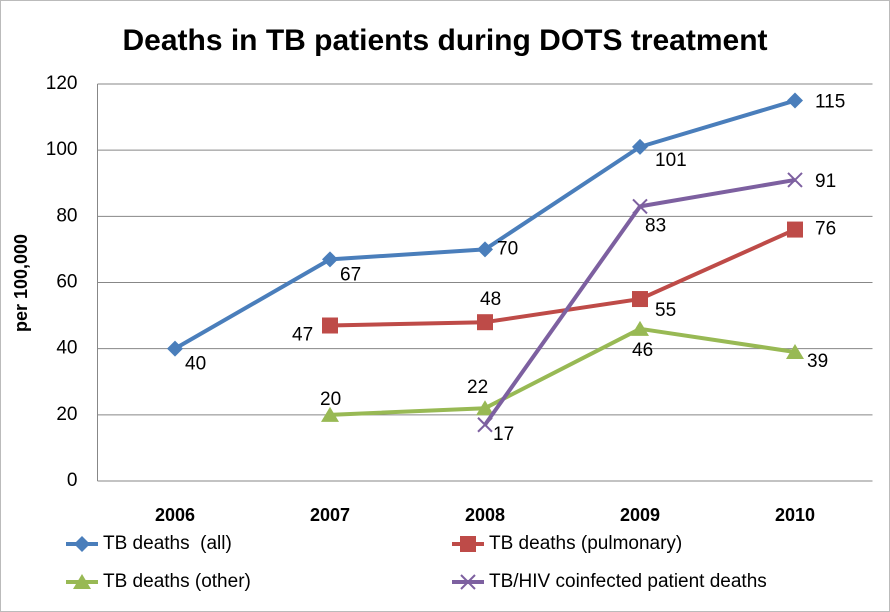 Image resolution: width=890 pixels, height=612 pixels. Describe the element at coordinates (503, 434) in the screenshot. I see `data-label: 17` at that location.